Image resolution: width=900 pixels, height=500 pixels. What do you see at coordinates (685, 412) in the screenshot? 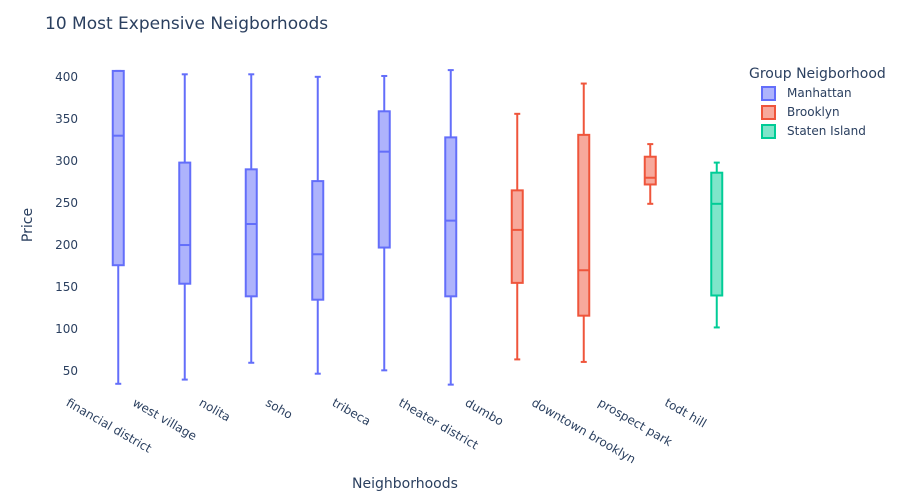
I see `x-tick-label: todt hill` at bounding box center [685, 412].